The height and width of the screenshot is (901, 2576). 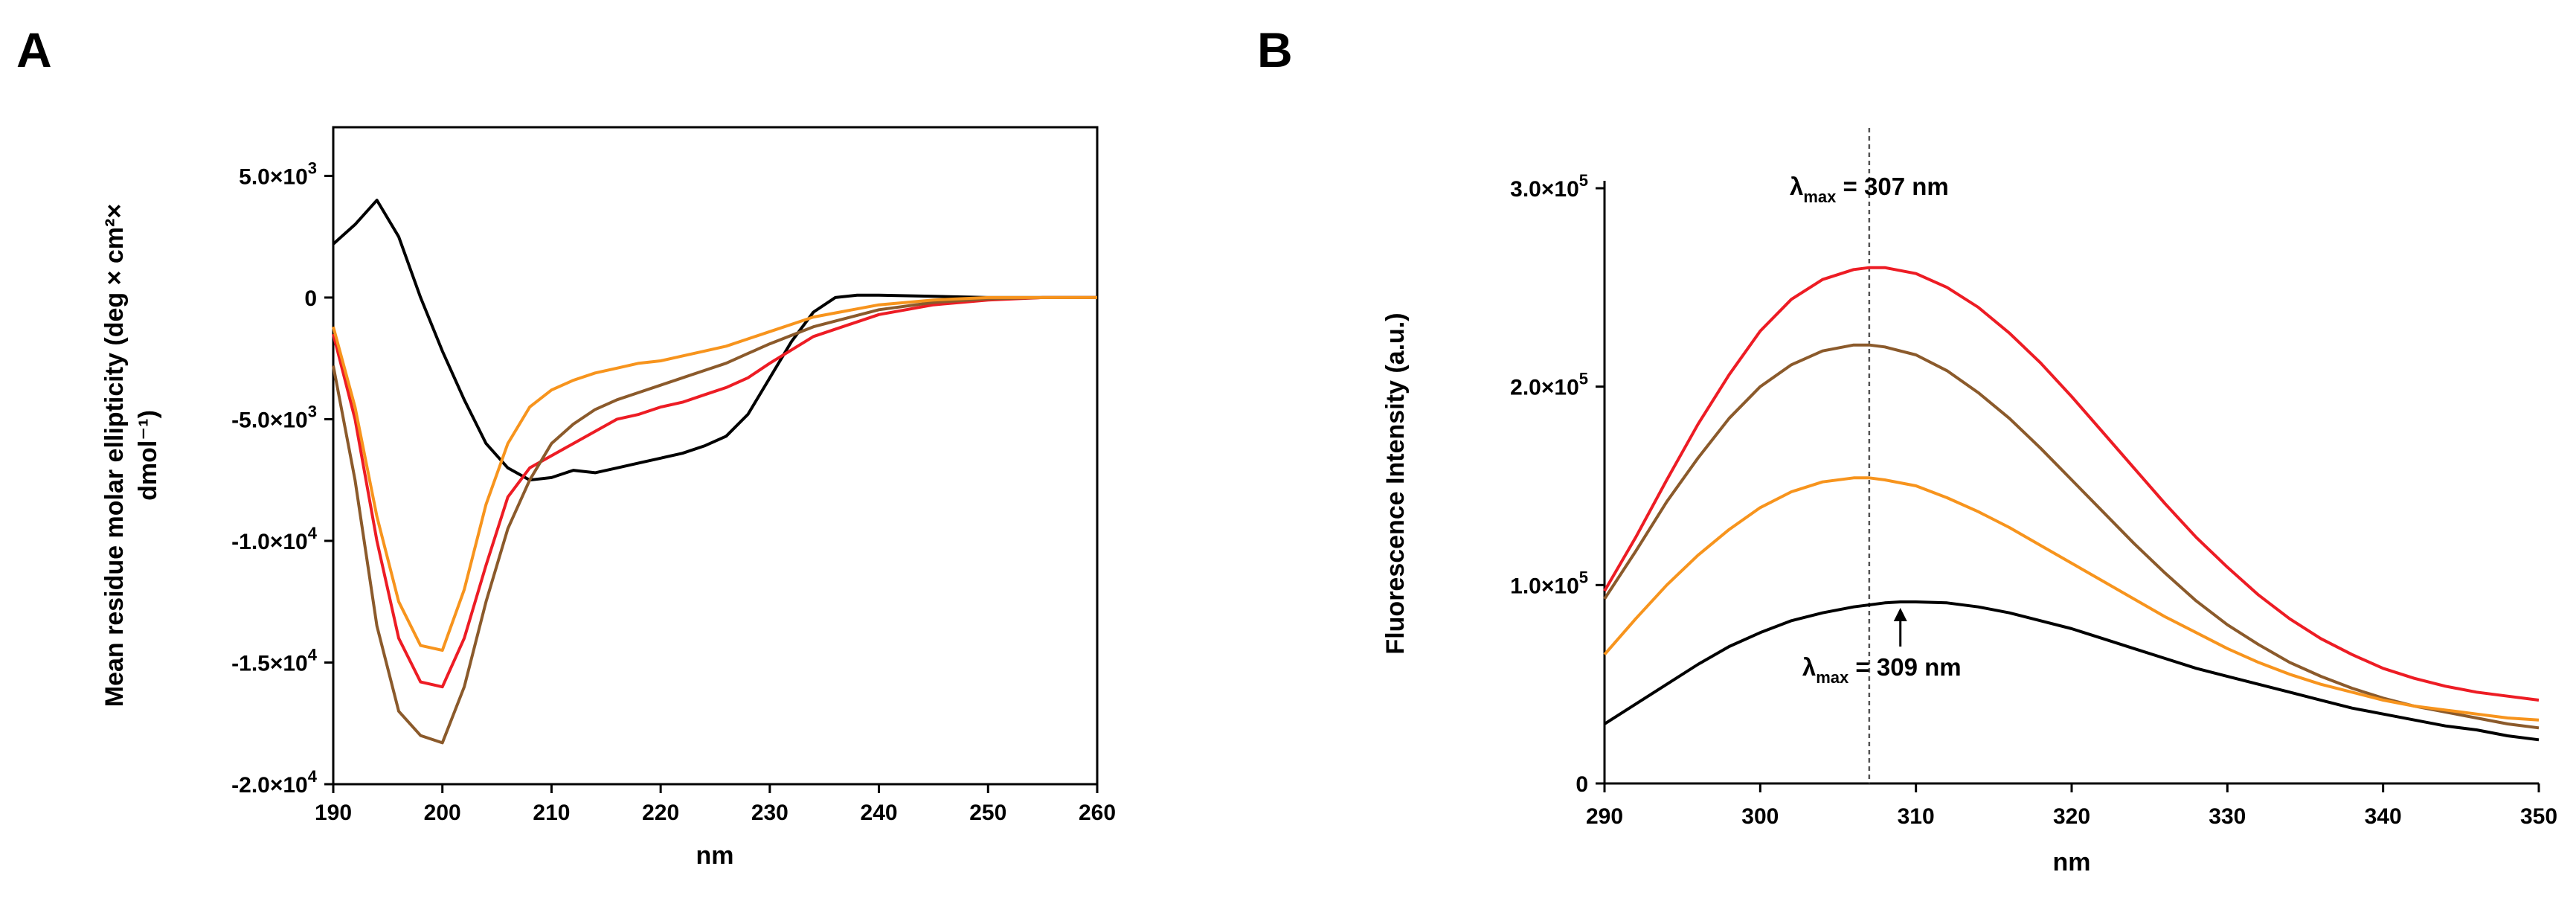 I want to click on x-tick-label: 320, so click(x=2071, y=816).